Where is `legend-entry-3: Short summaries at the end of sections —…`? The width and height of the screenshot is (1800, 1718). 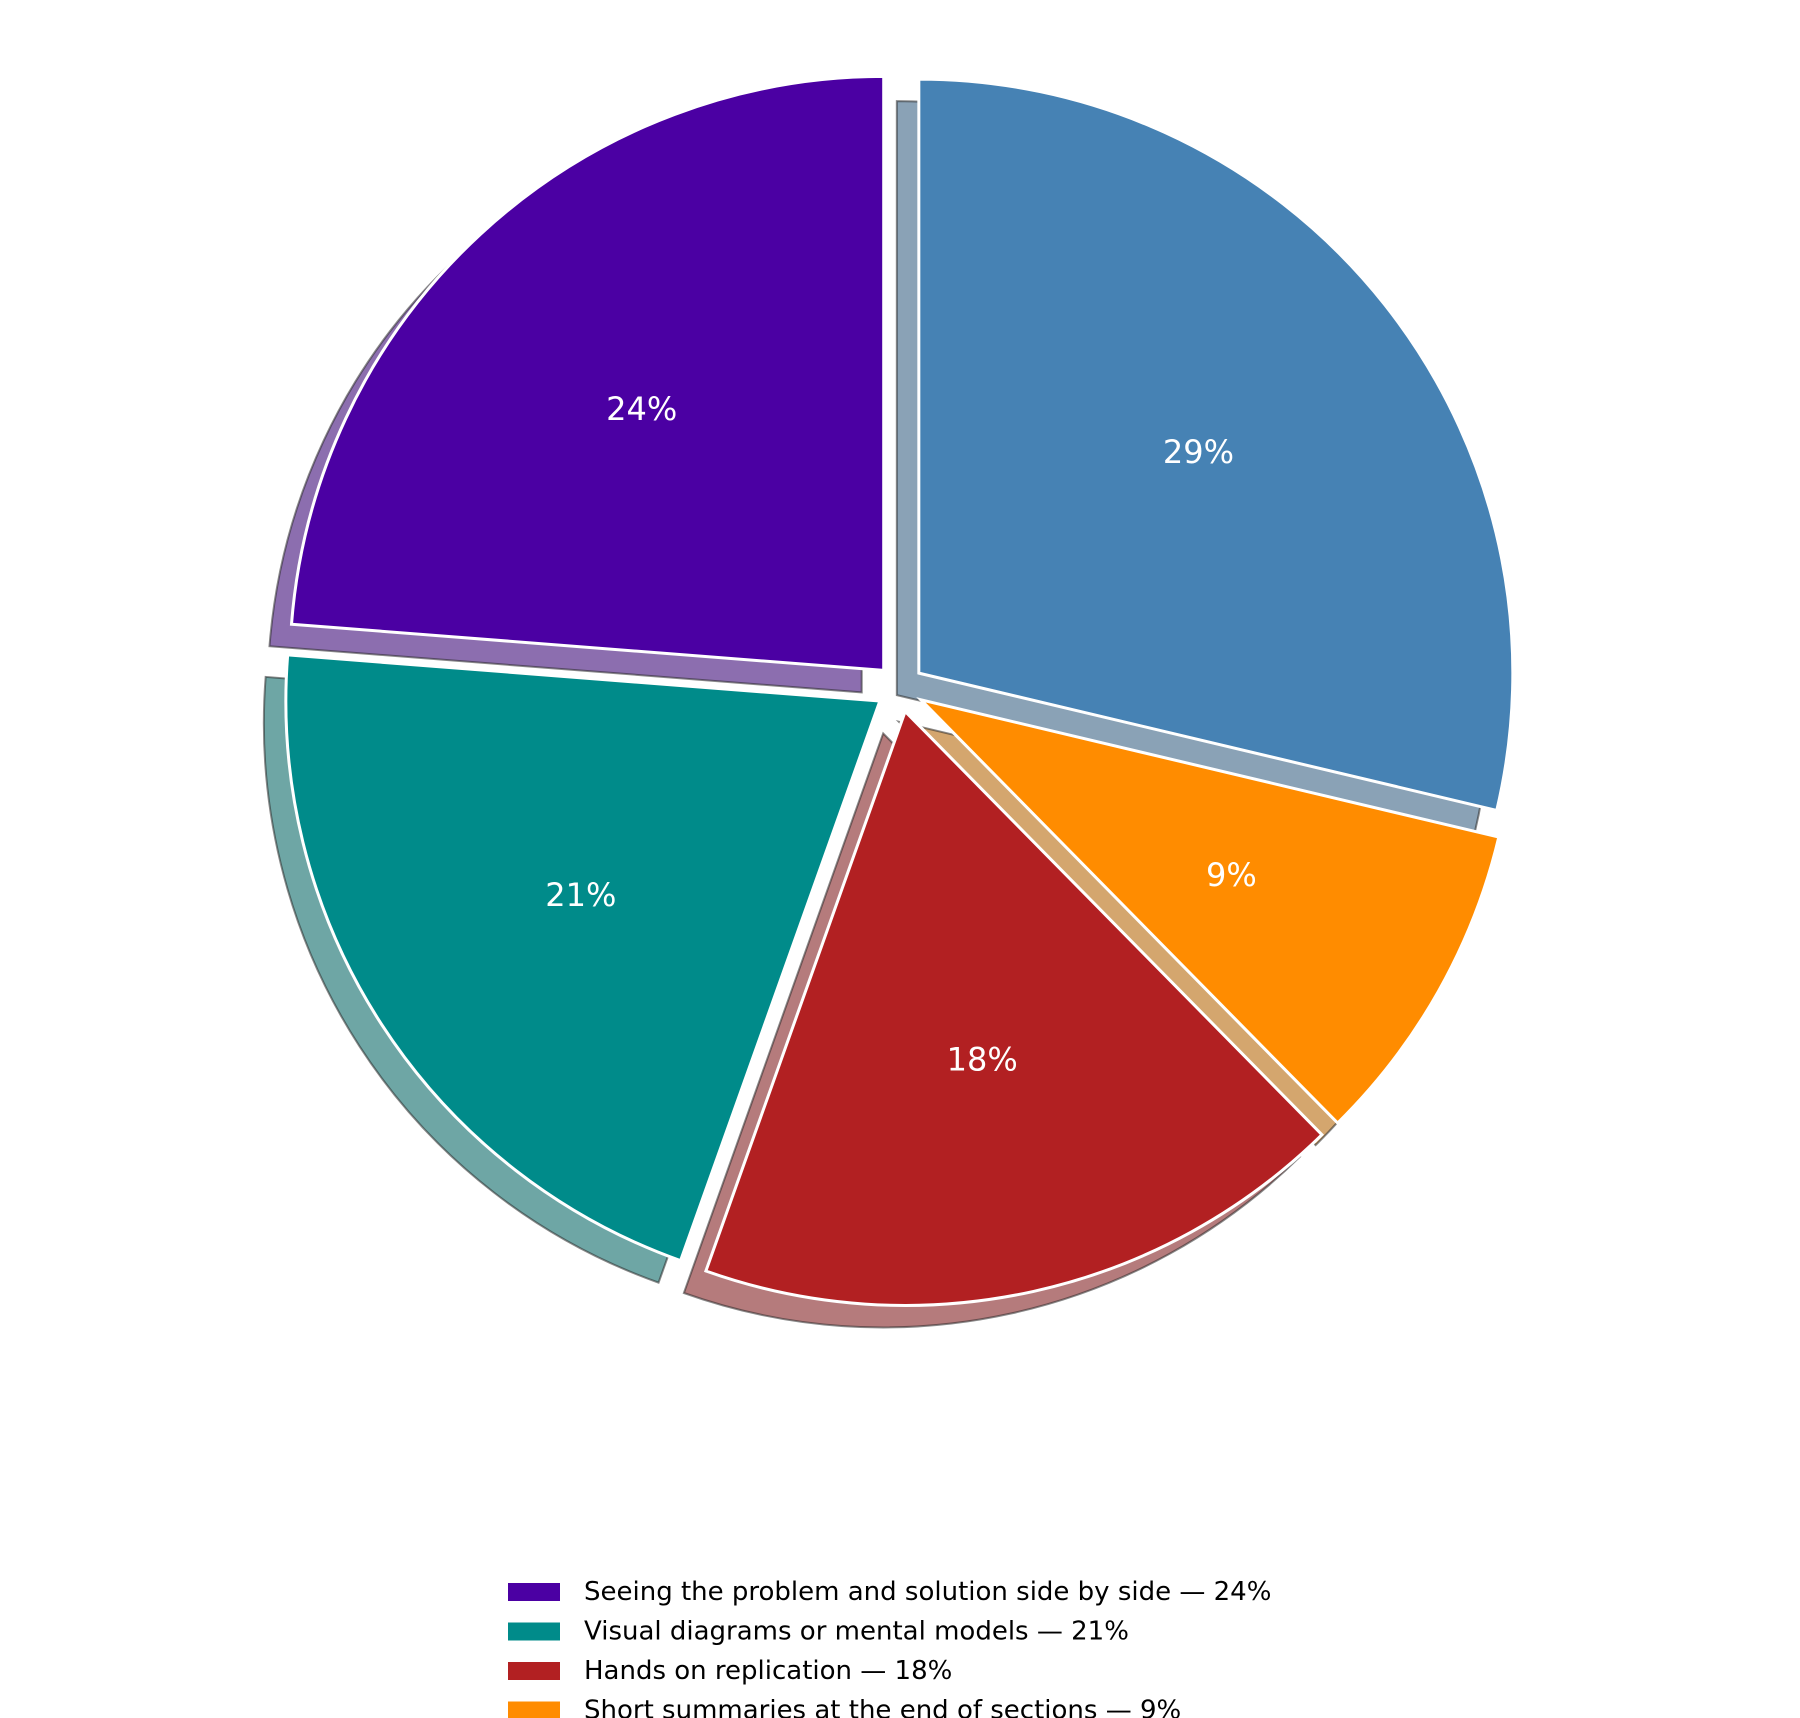
legend-entry-3: Short summaries at the end of sections —… is located at coordinates (882, 1707).